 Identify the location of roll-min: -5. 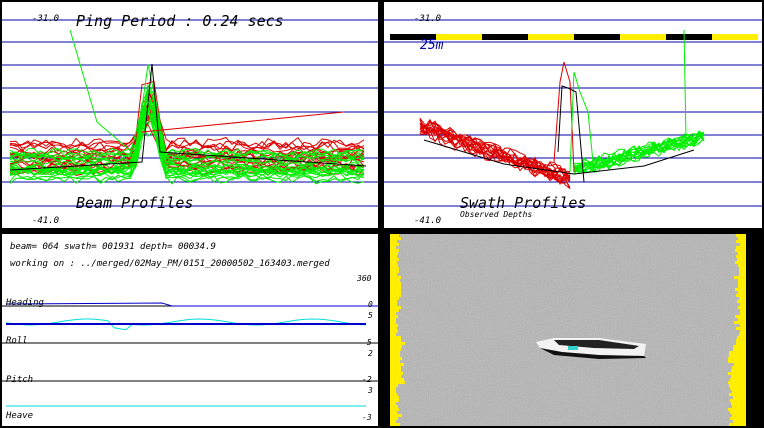
(367, 342).